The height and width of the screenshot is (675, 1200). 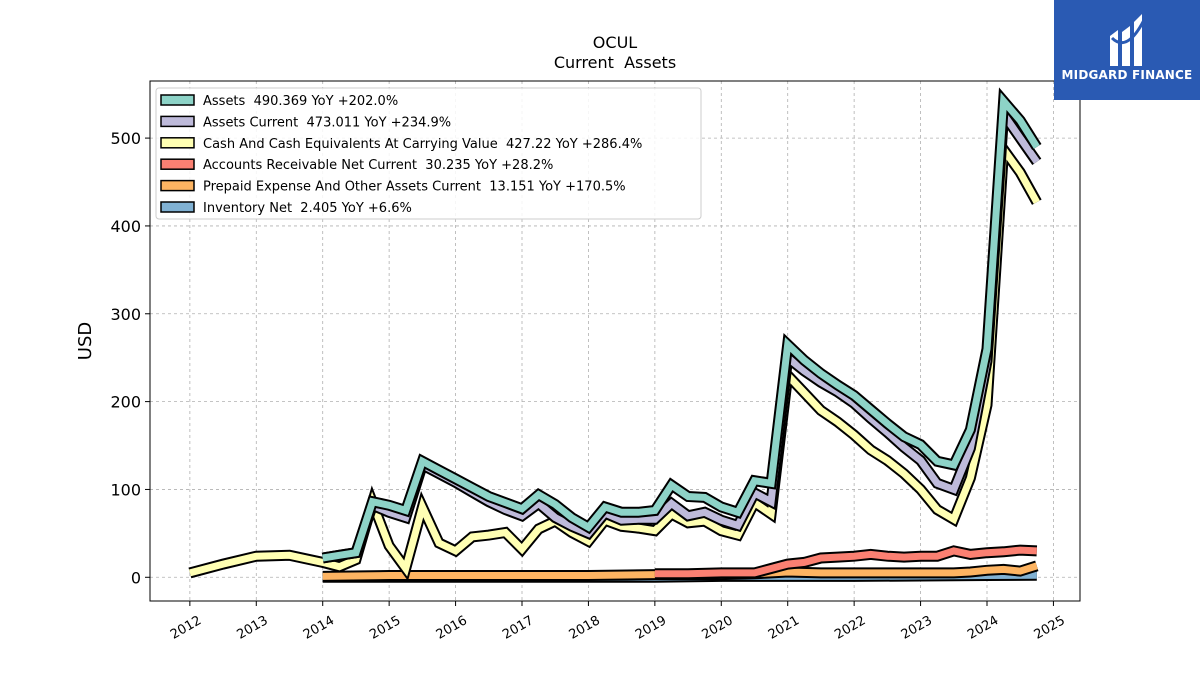 What do you see at coordinates (585, 628) in the screenshot?
I see `x-tick-label: 2018` at bounding box center [585, 628].